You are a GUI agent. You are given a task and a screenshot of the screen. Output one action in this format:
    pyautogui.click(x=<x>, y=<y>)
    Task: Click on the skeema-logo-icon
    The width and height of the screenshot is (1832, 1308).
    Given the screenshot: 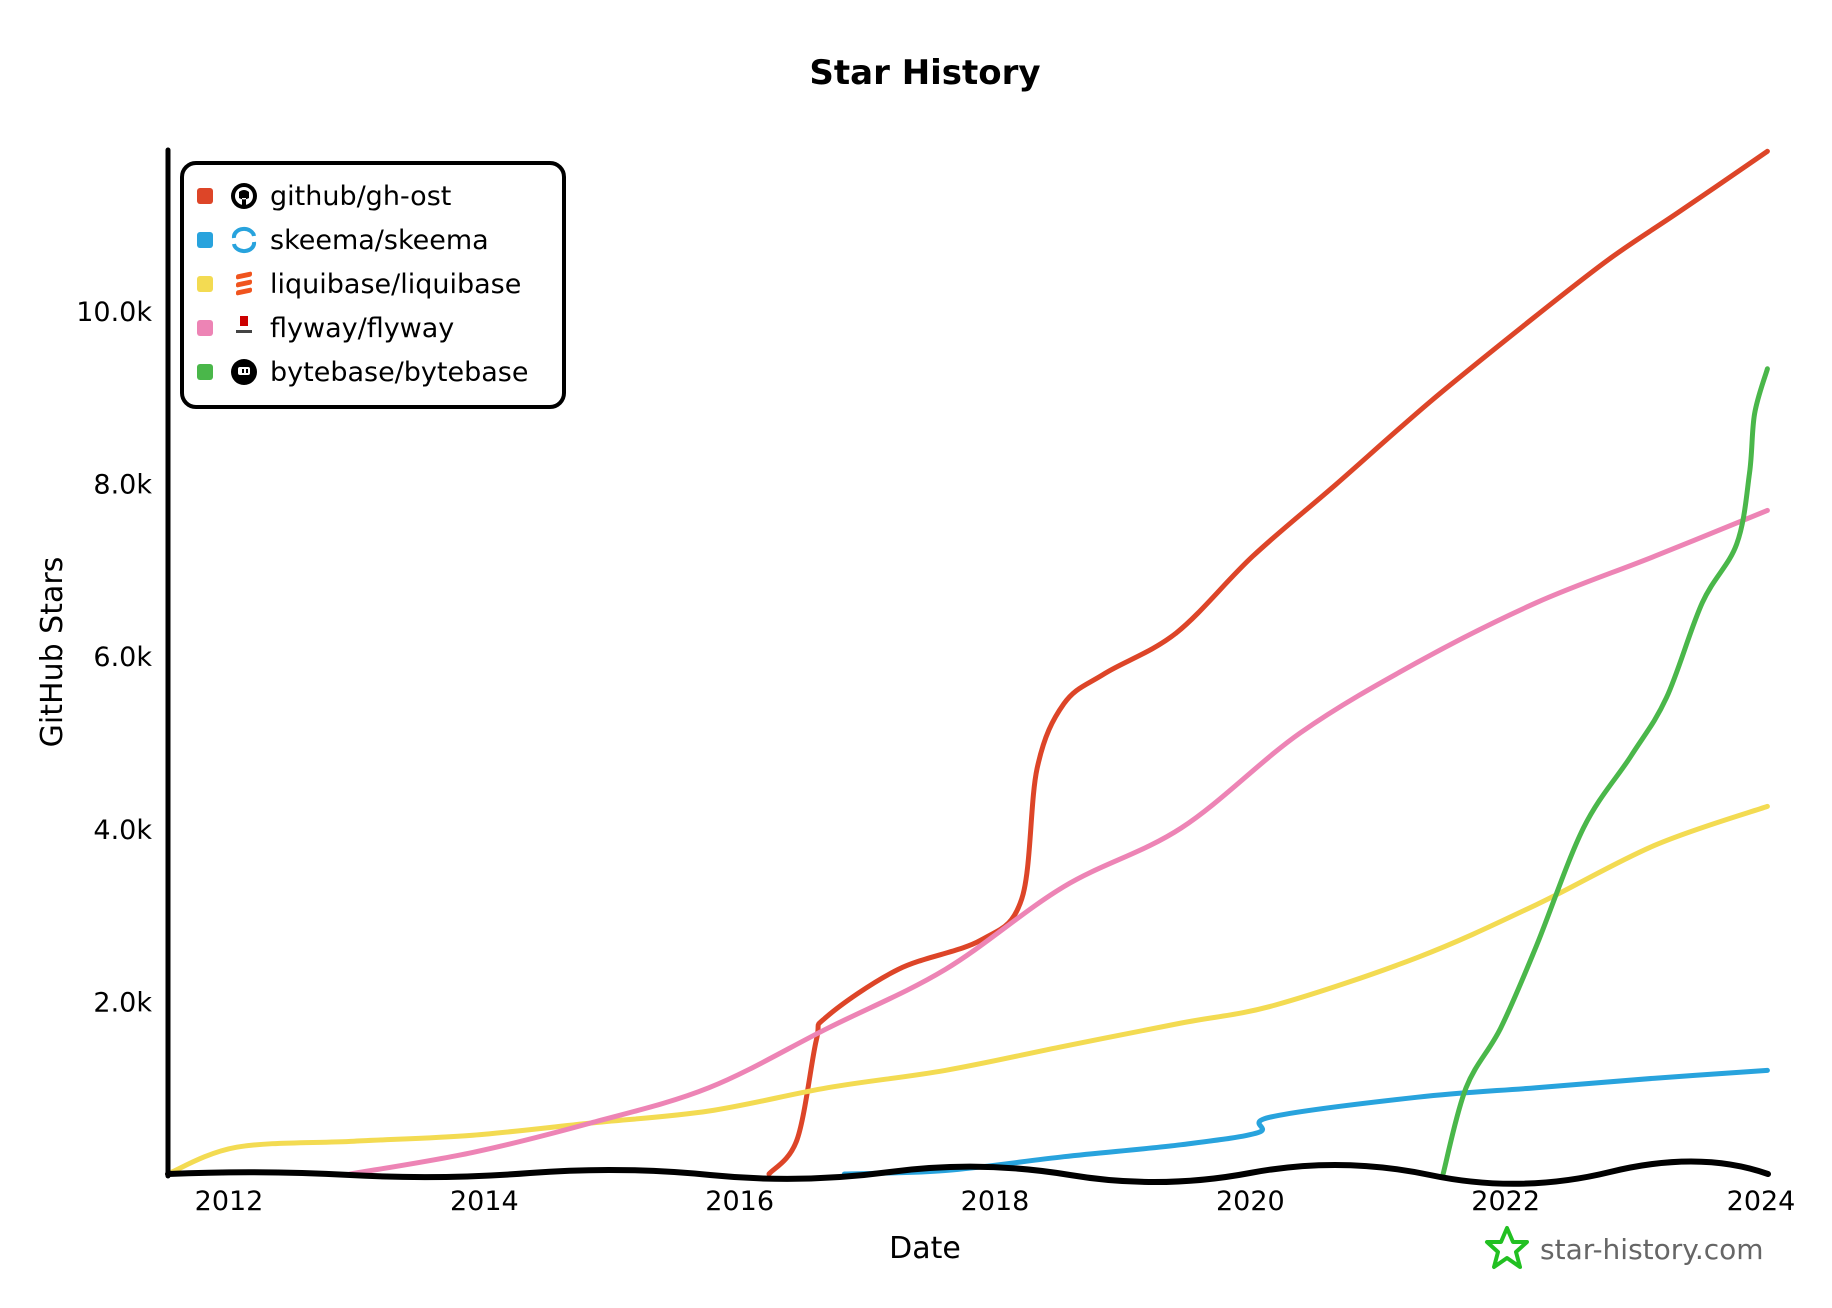 What is the action you would take?
    pyautogui.click(x=244, y=240)
    